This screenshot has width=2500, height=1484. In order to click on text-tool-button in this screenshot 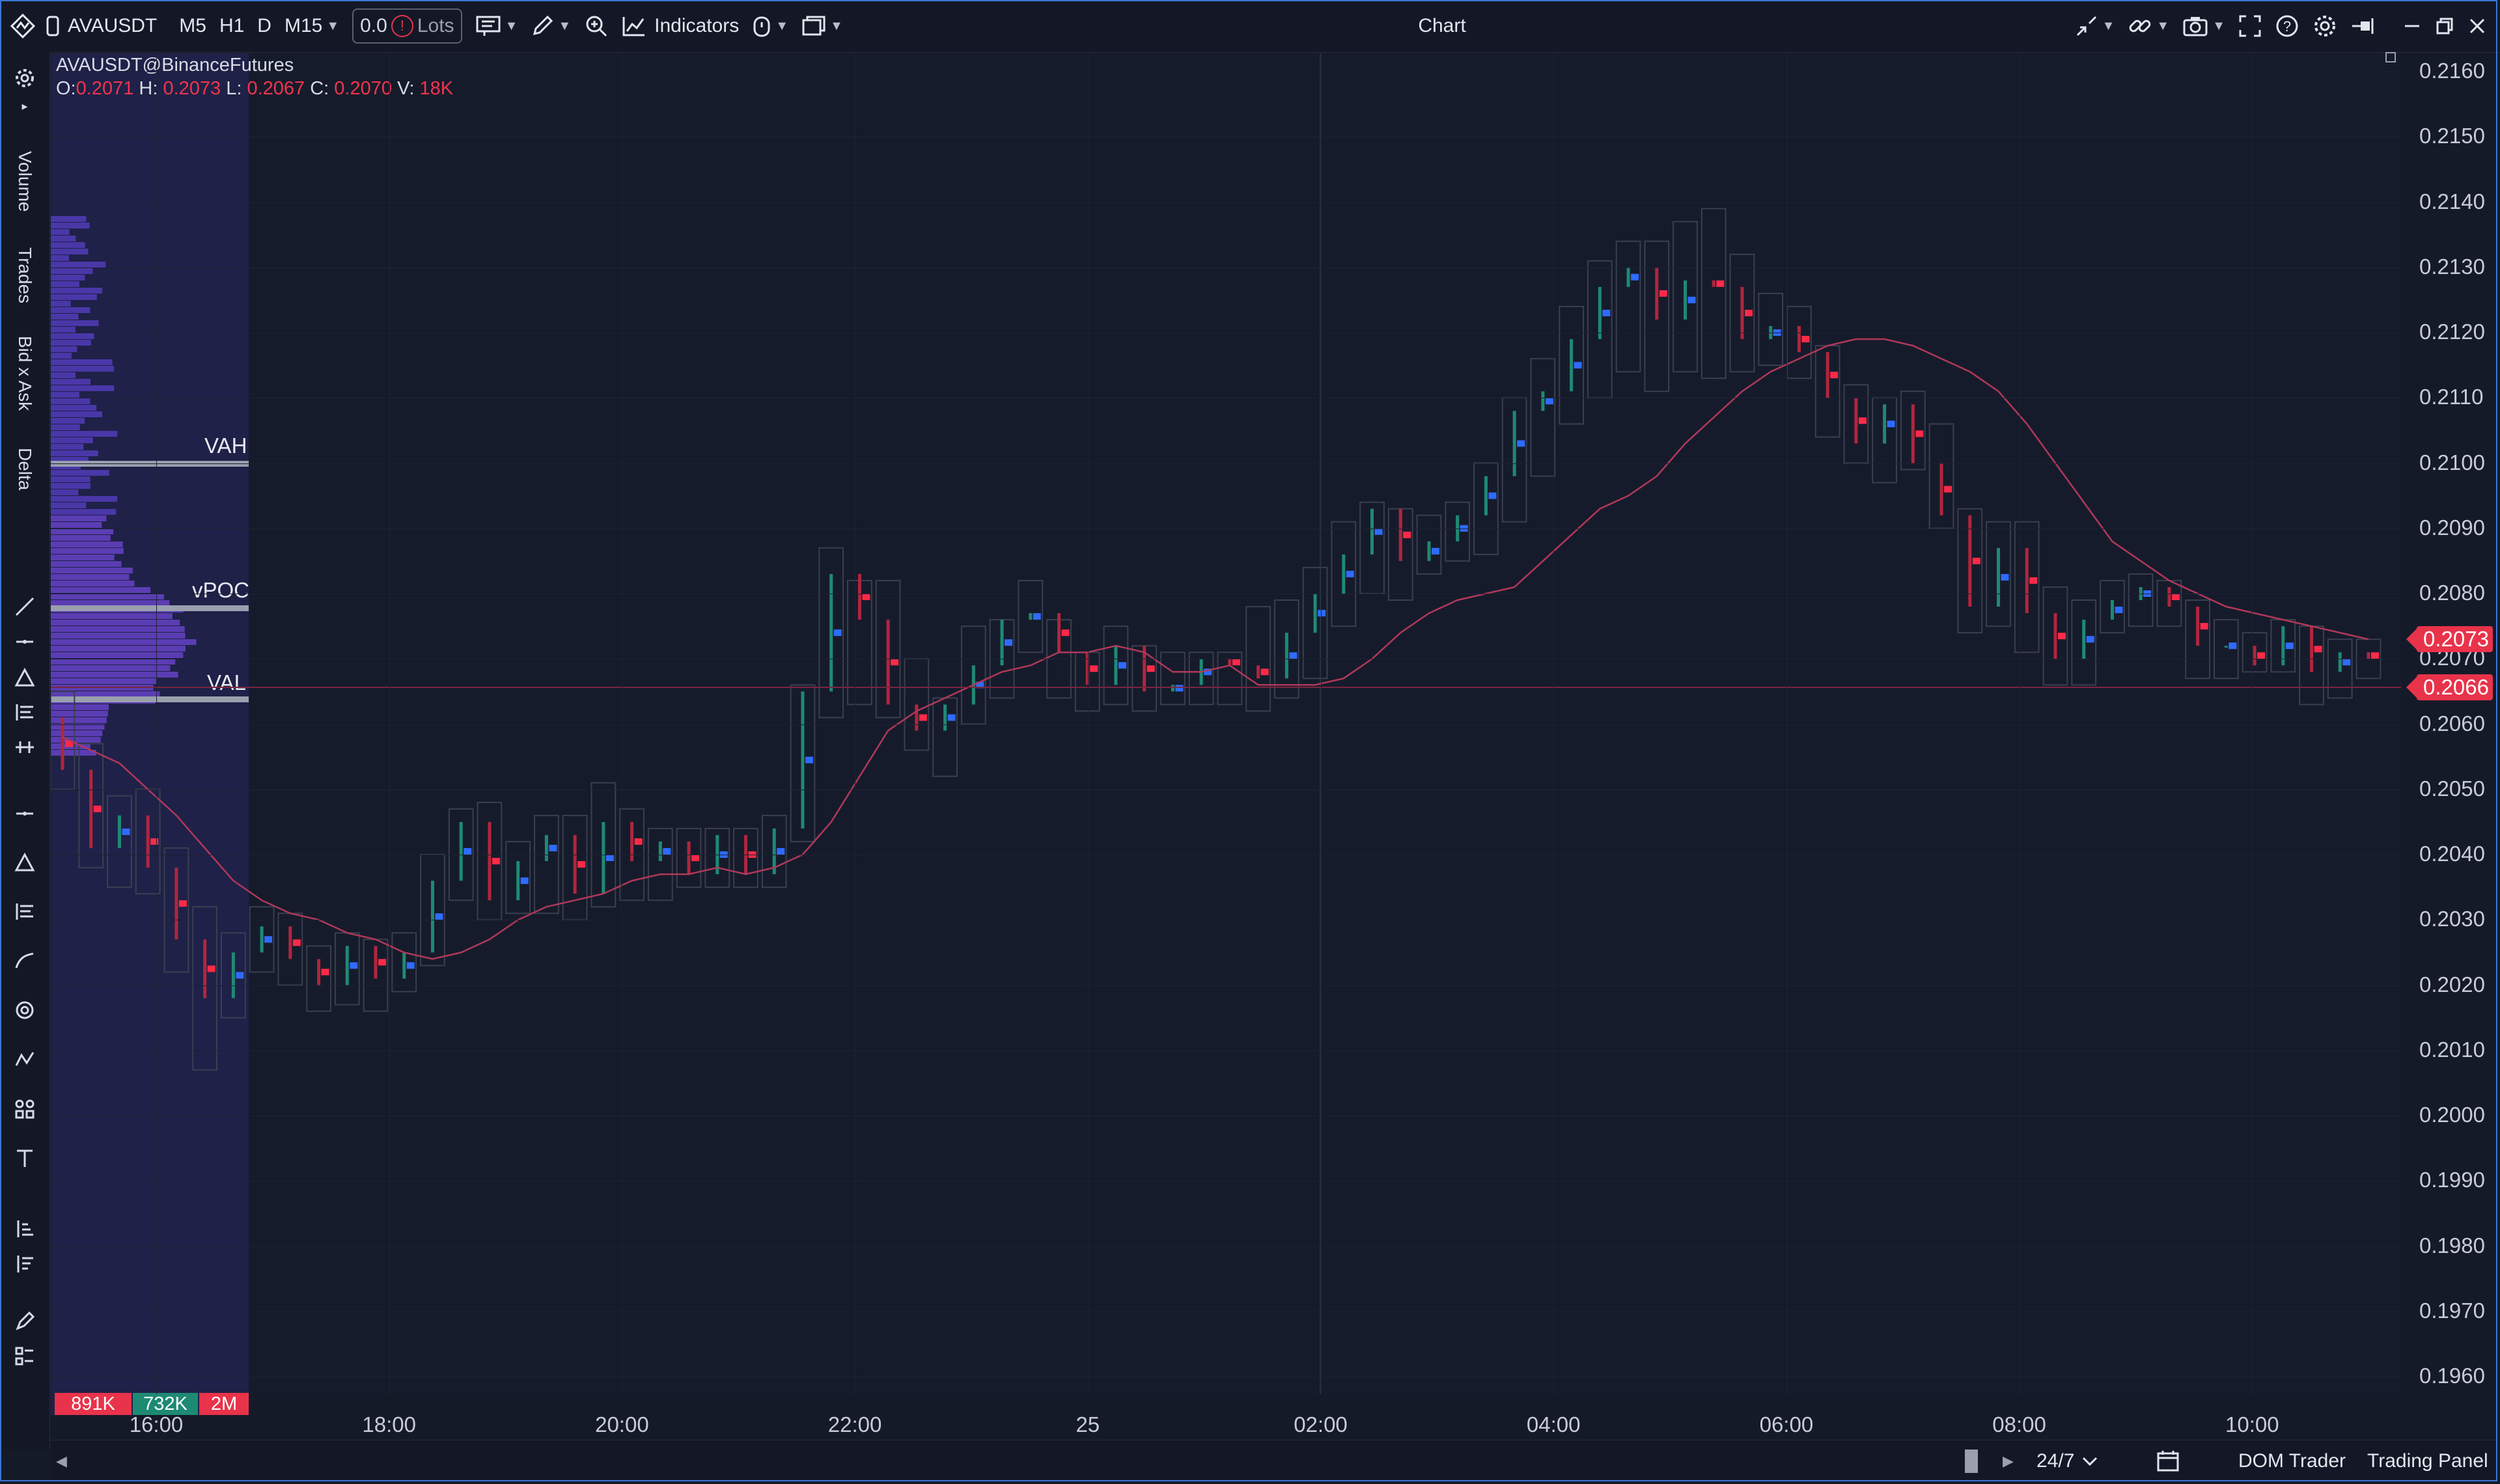, I will do `click(24, 1158)`.